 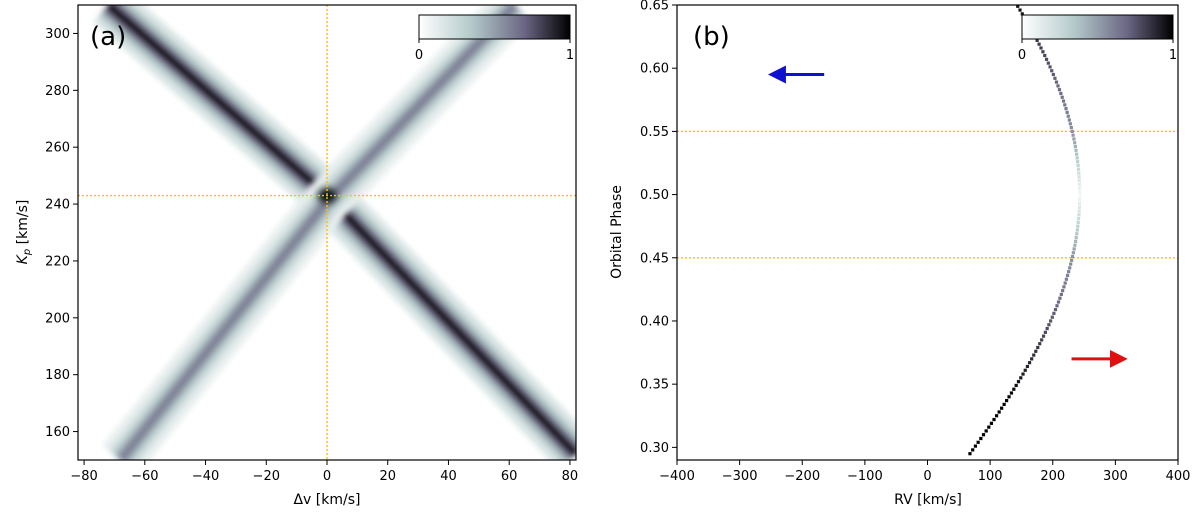 What do you see at coordinates (658, 228) in the screenshot?
I see `panel-b-y-axis: 0.30 0.35 0.40 0.45 0.50 0.55 0.60 0.65` at bounding box center [658, 228].